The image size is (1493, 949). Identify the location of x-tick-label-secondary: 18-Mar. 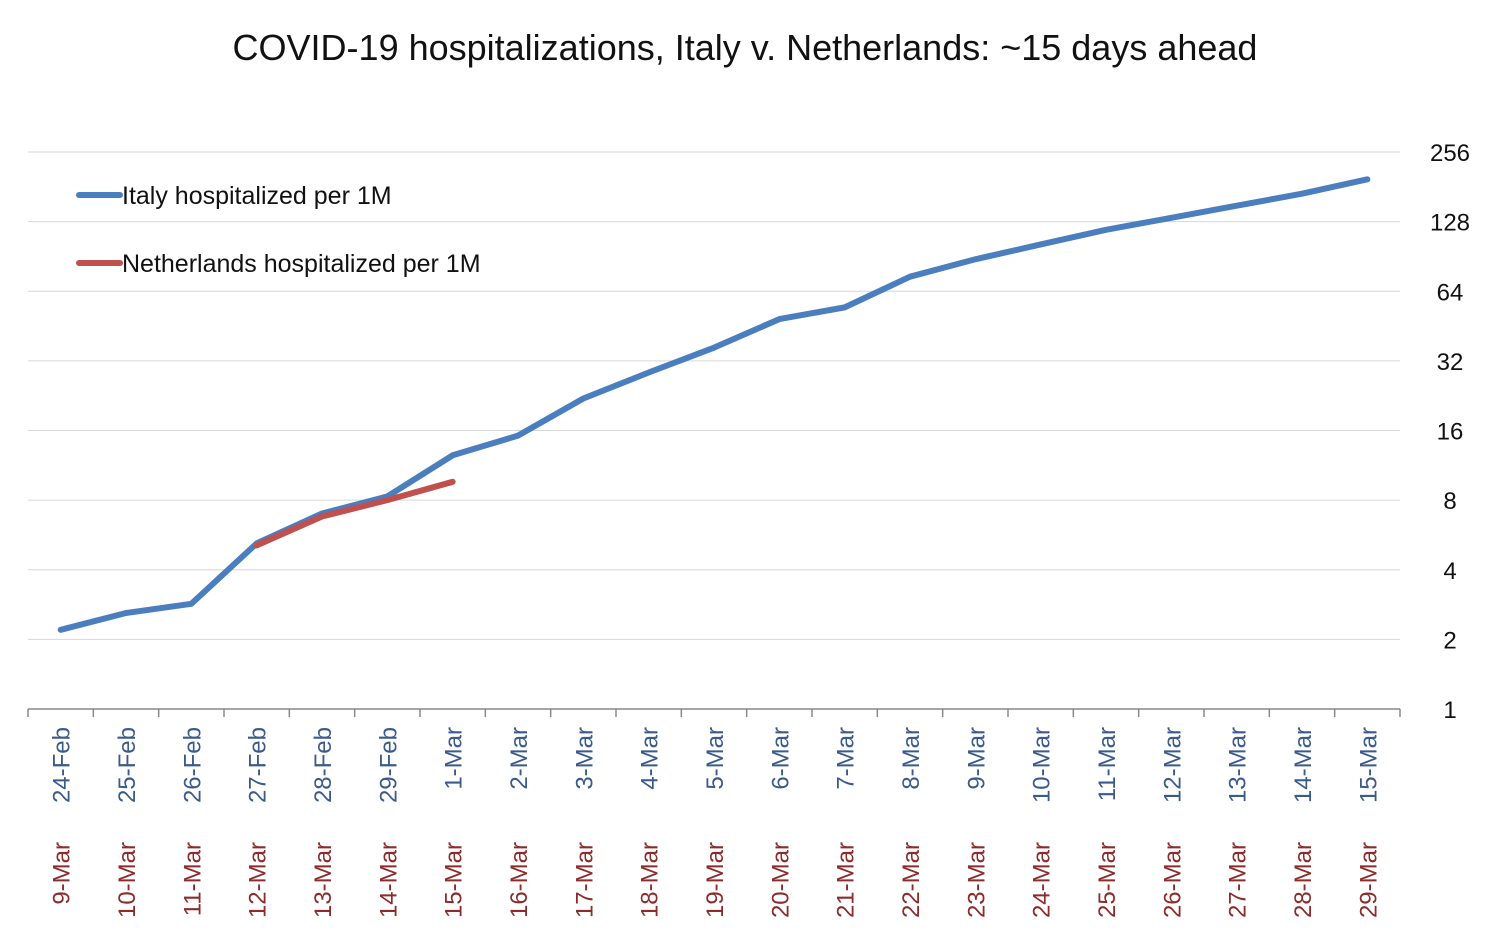
(650, 880).